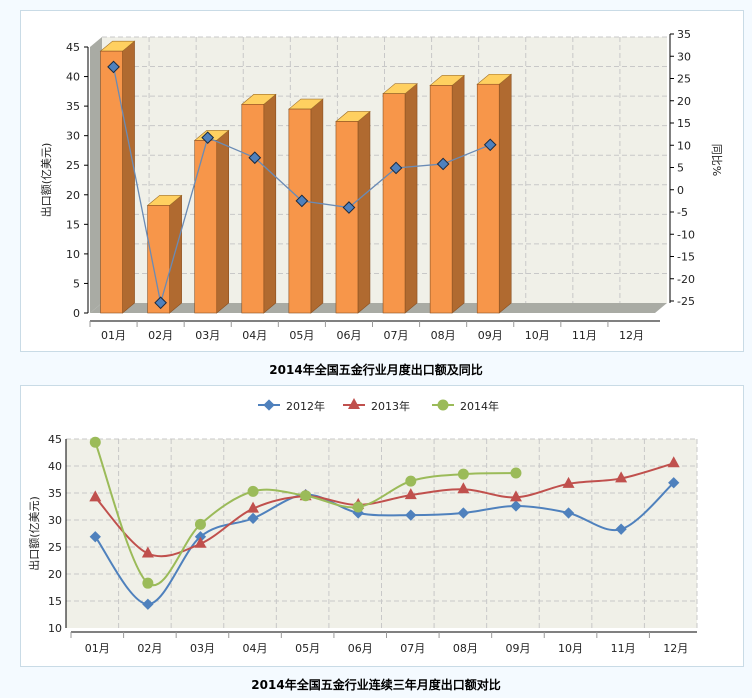 The image size is (752, 698). Describe the element at coordinates (76, 283) in the screenshot. I see `y-tick-label: 5` at that location.